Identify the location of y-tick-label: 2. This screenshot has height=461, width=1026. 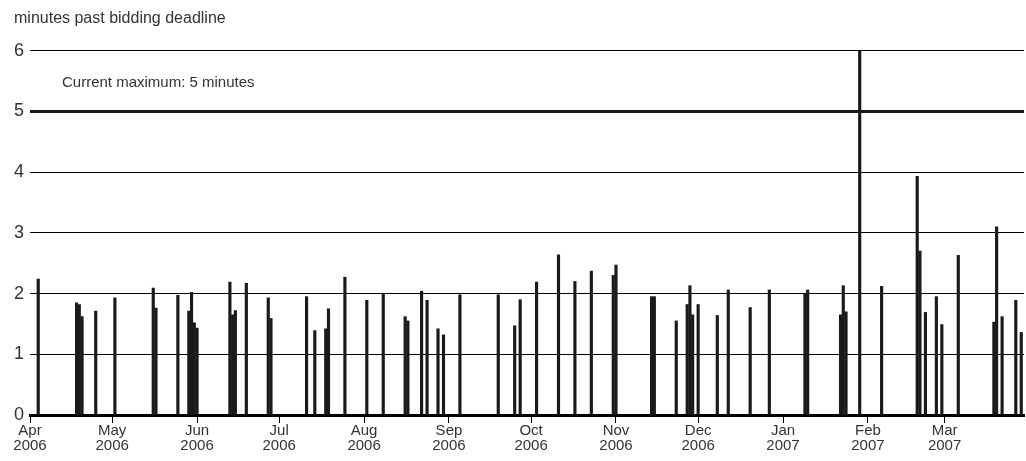
(19, 292).